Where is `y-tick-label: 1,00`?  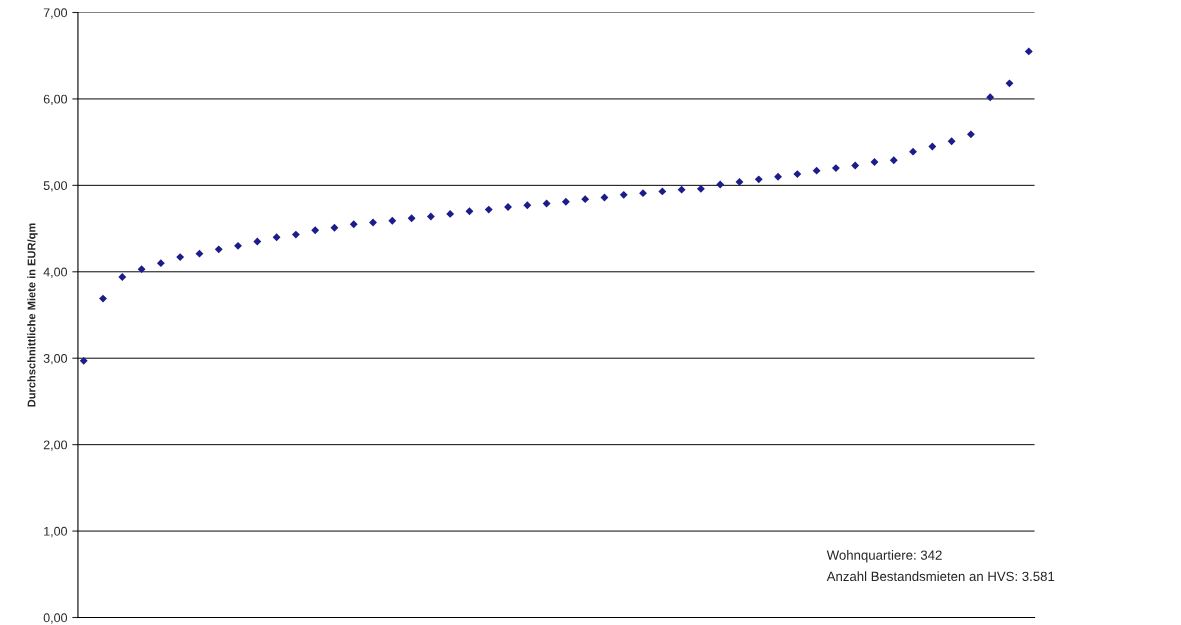 y-tick-label: 1,00 is located at coordinates (56, 532).